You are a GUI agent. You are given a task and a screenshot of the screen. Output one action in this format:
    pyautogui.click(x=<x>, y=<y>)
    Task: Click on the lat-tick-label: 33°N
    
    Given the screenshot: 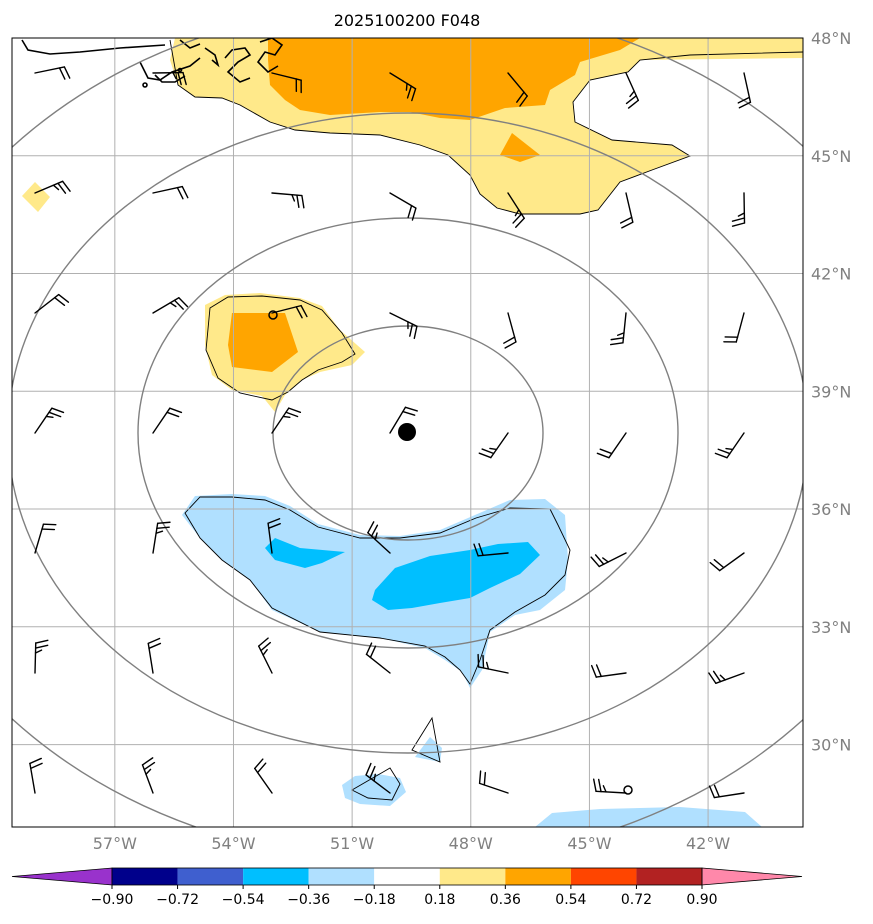 What is the action you would take?
    pyautogui.click(x=831, y=627)
    